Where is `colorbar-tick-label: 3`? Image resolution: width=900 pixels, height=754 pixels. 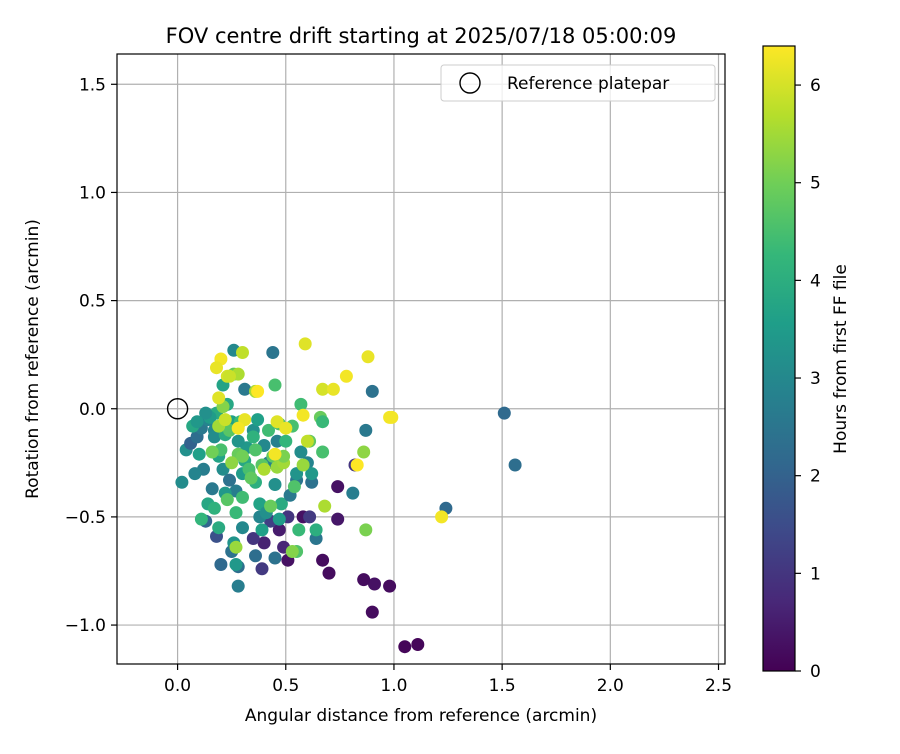 colorbar-tick-label: 3 is located at coordinates (815, 379).